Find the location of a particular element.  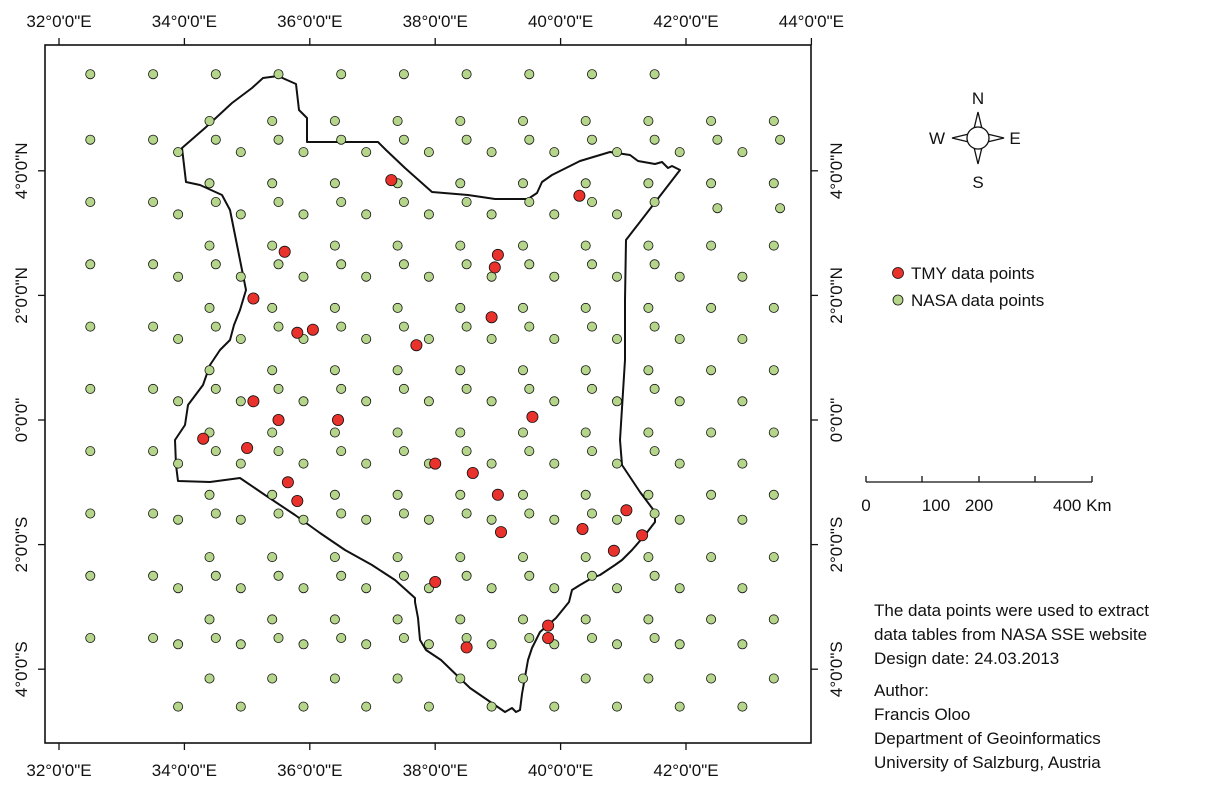

author-department: Department of Geoinformatics is located at coordinates (987, 738).